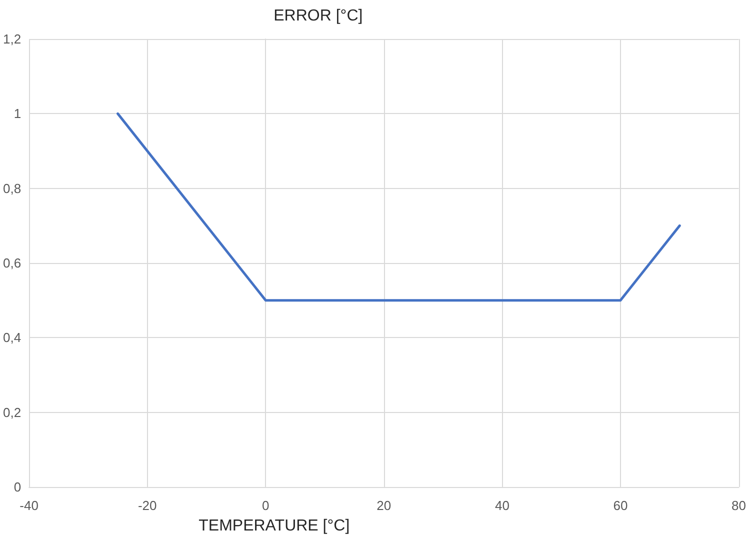 This screenshot has height=541, width=749. Describe the element at coordinates (12, 338) in the screenshot. I see `y-tick-label: 0,4` at that location.